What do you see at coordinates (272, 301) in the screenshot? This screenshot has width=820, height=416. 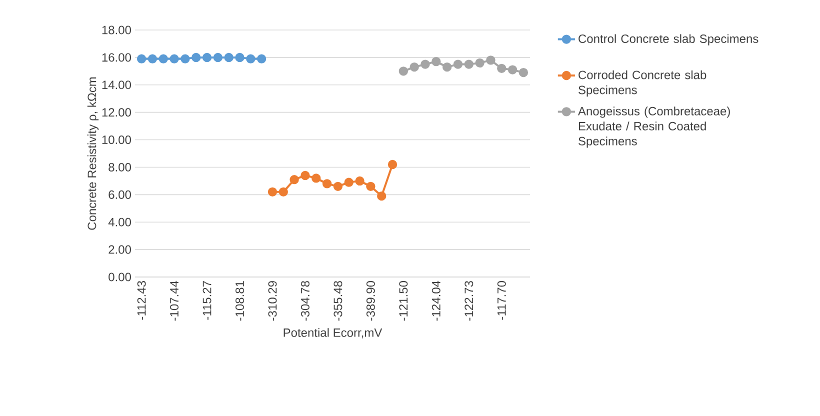 I see `x-tick-label: -310.29` at bounding box center [272, 301].